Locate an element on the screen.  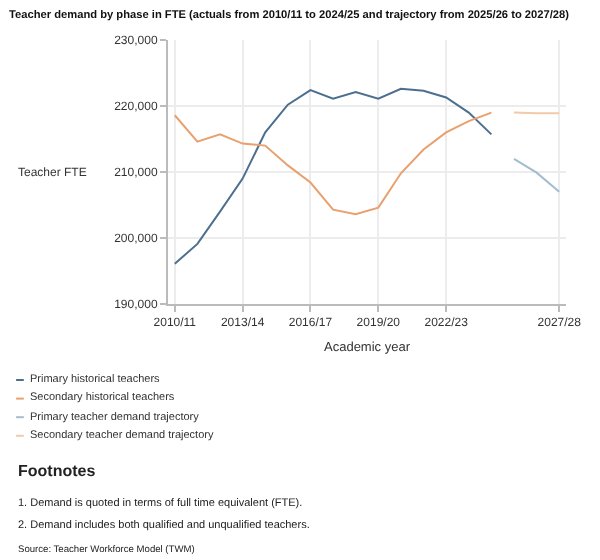
text: Footnotes is located at coordinates (57, 471).